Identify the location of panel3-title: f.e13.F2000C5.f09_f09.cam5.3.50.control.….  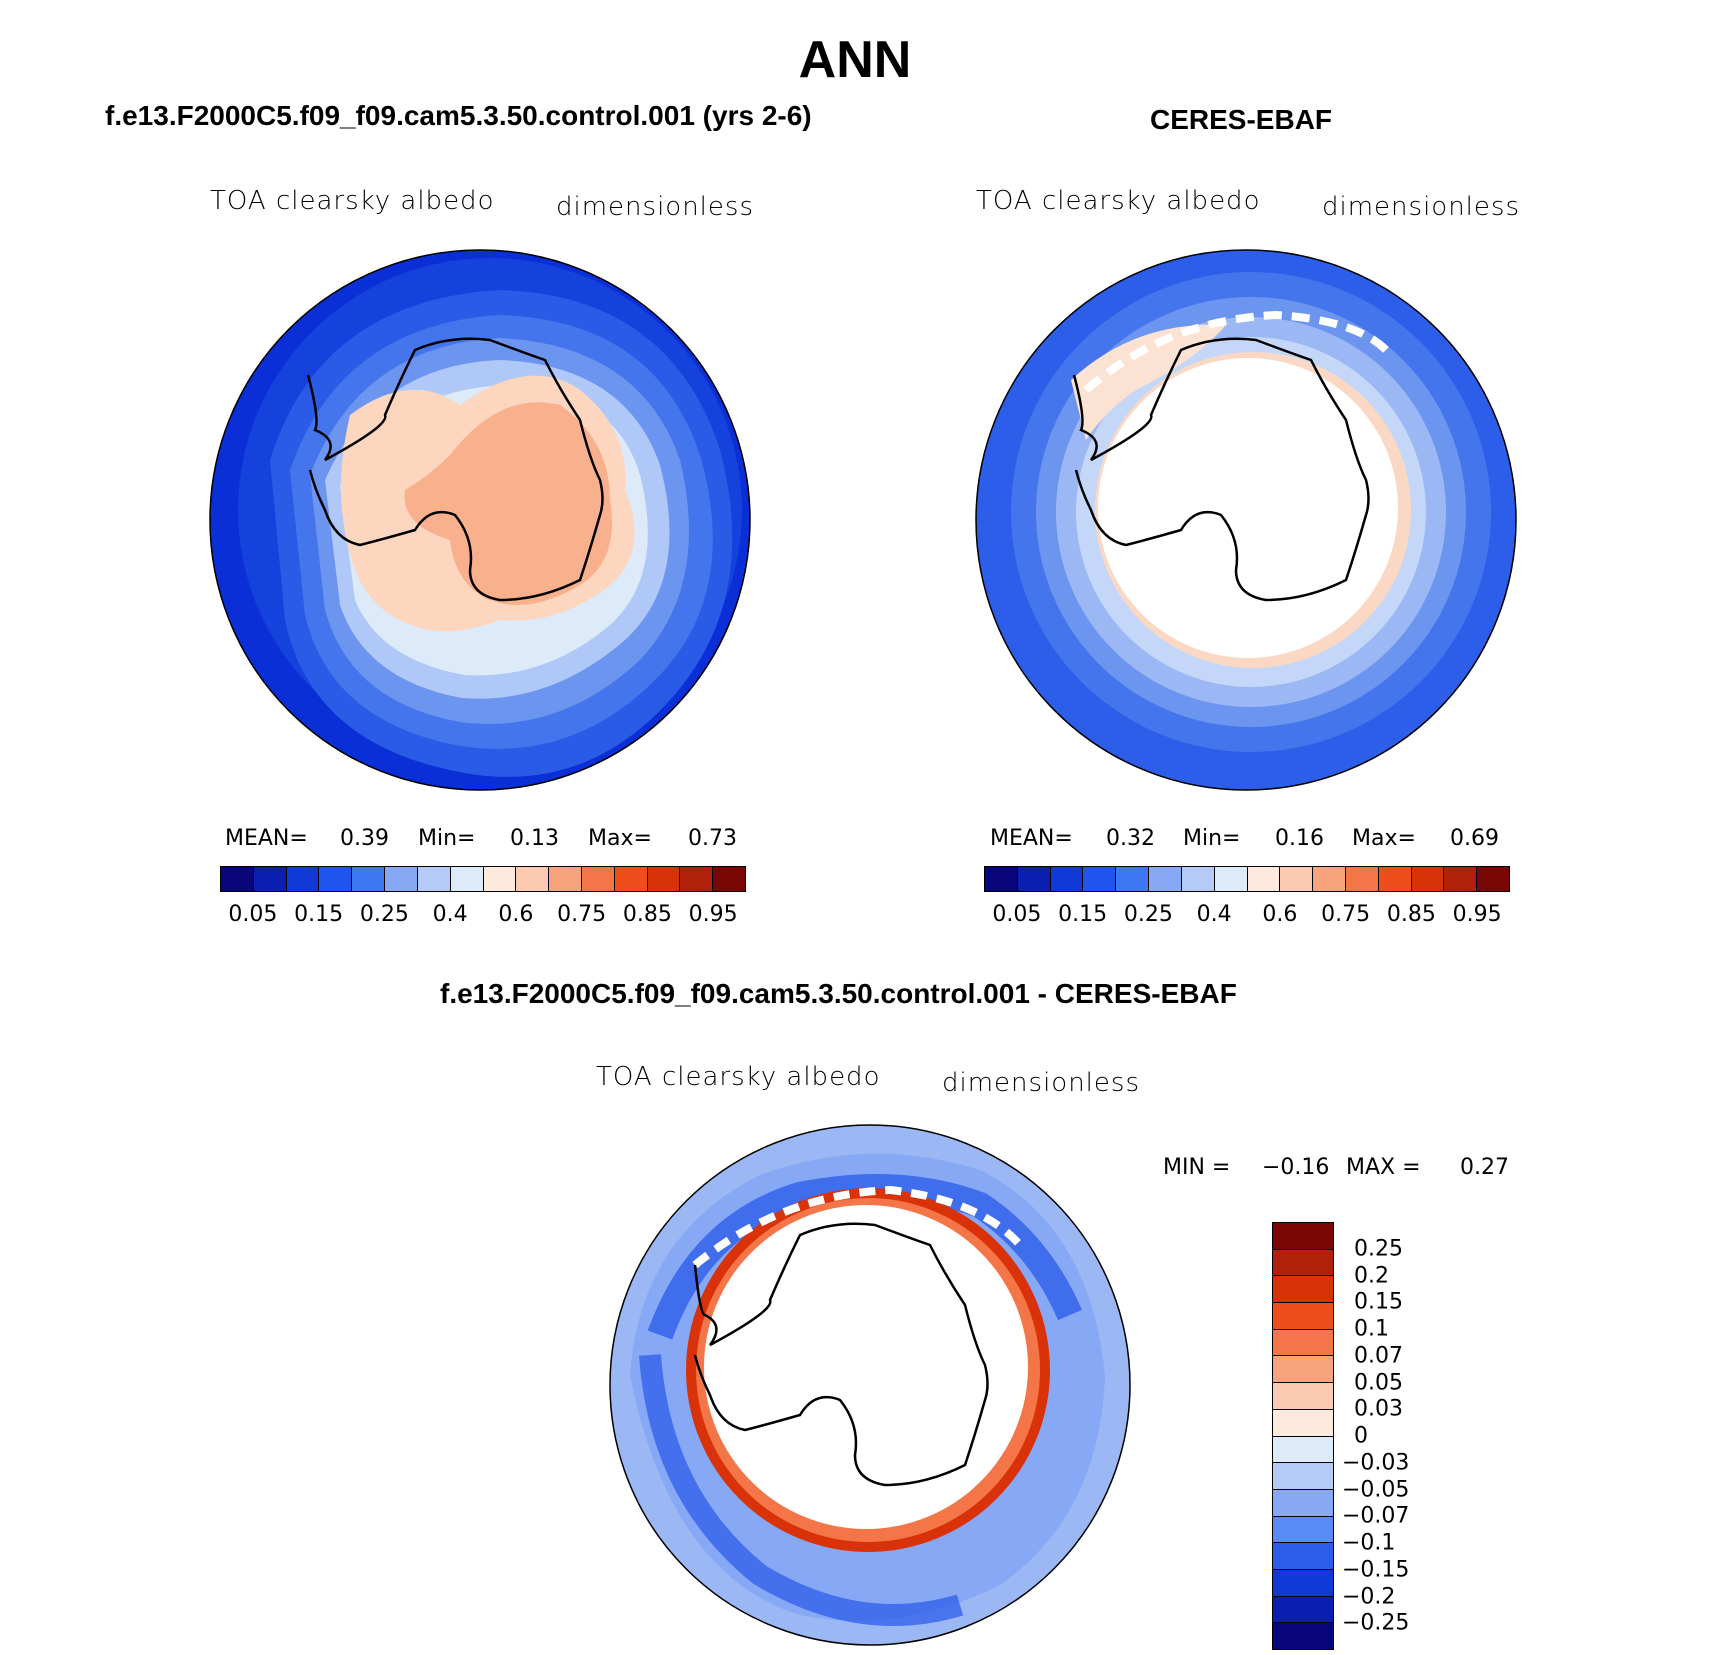
(838, 993).